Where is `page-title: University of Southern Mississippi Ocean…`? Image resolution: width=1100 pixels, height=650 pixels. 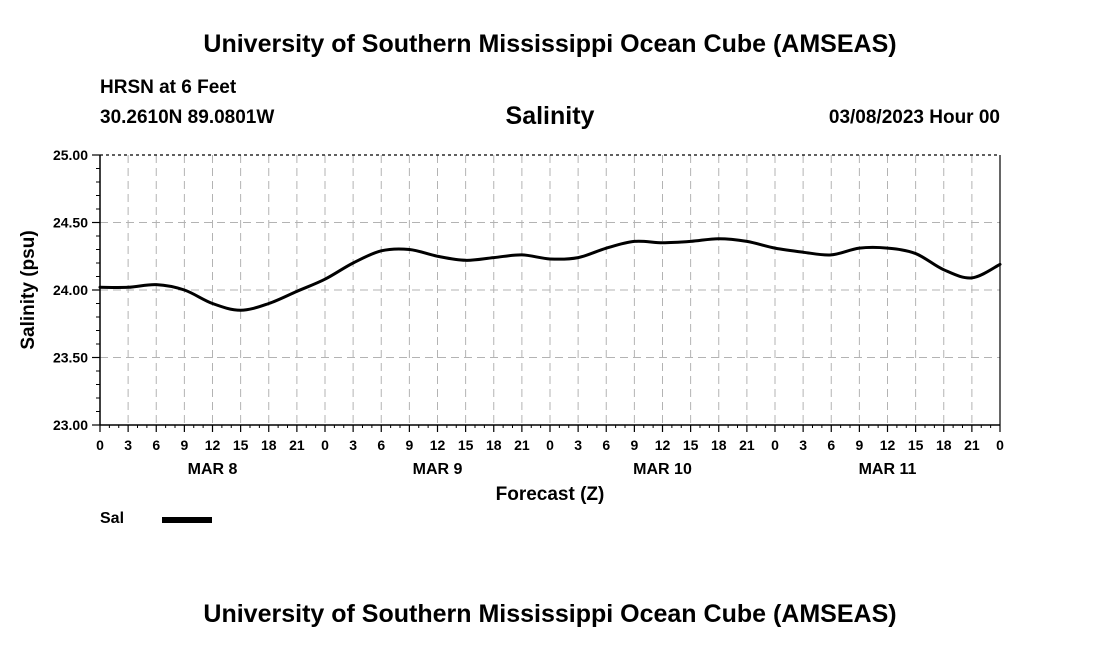 page-title: University of Southern Mississippi Ocean… is located at coordinates (550, 44).